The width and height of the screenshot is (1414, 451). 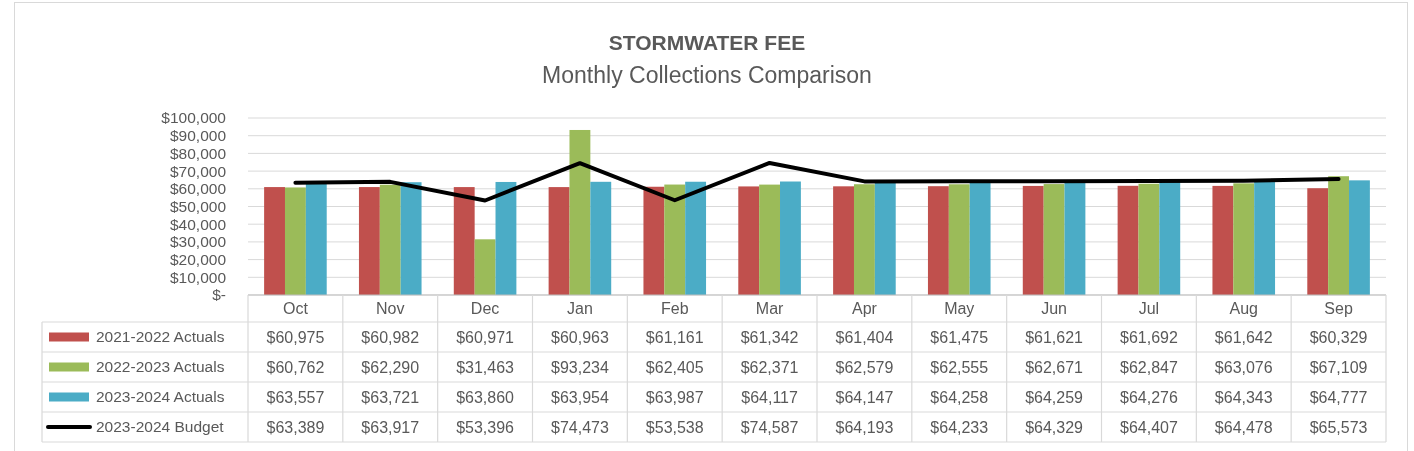 I want to click on chart-subtitle: Monthly Collections Comparison, so click(x=707, y=75).